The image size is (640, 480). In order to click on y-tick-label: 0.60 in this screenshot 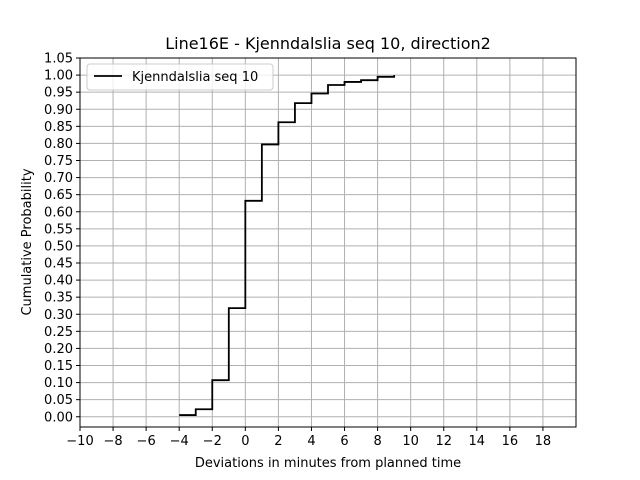, I will do `click(58, 212)`.